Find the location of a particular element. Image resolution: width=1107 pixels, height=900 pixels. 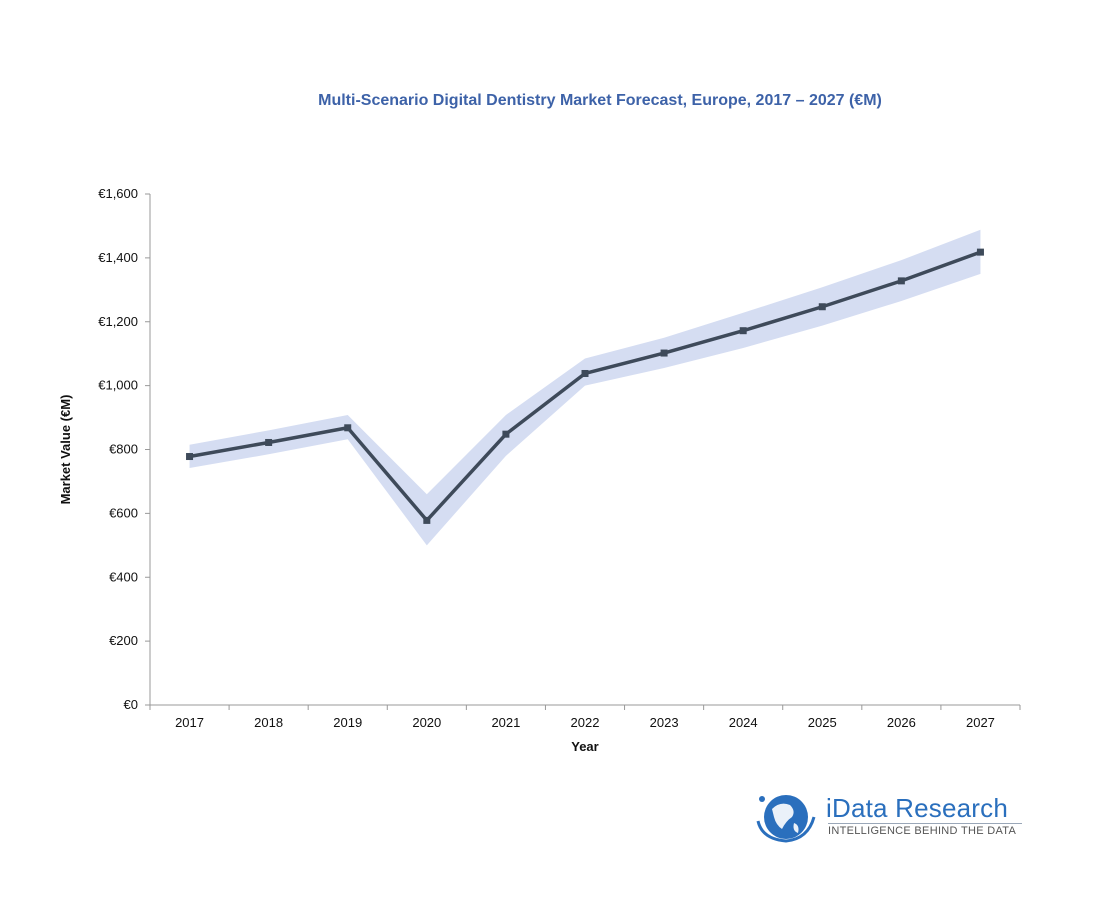

x-tick-label: 2024 is located at coordinates (743, 722).